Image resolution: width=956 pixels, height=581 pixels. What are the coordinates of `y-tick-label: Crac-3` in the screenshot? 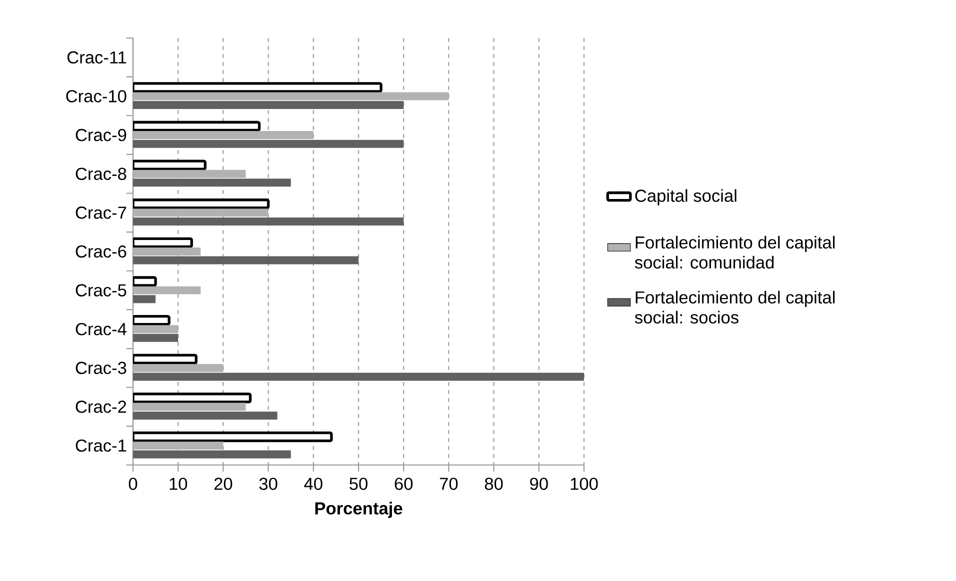 It's located at (101, 368).